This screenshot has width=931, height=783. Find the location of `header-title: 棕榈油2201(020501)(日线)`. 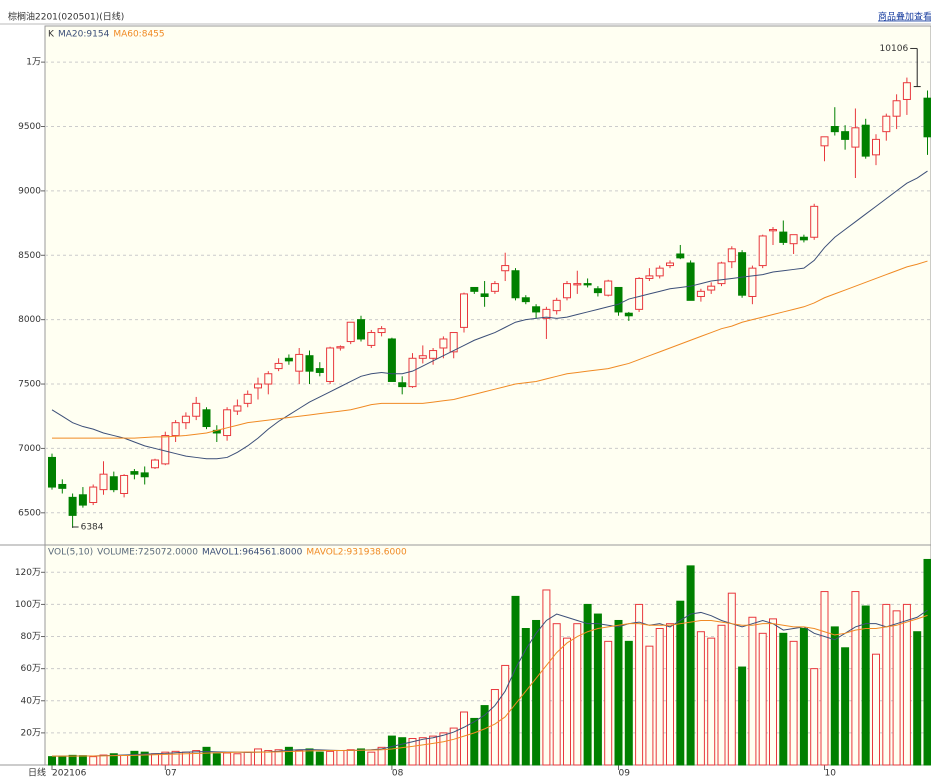

header-title: 棕榈油2201(020501)(日线) is located at coordinates (66, 17).